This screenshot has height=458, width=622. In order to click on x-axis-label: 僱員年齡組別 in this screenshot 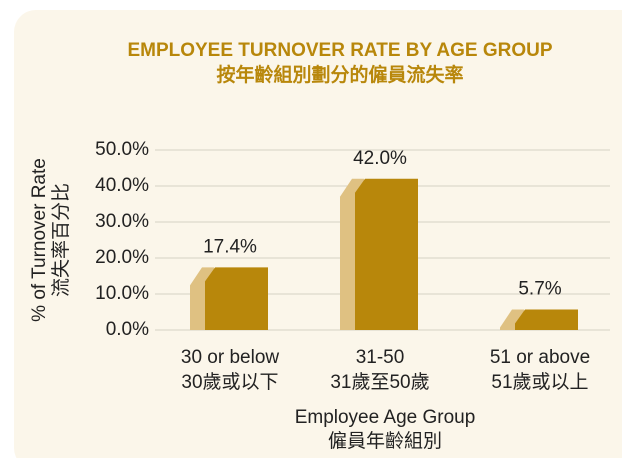, I will do `click(385, 441)`.